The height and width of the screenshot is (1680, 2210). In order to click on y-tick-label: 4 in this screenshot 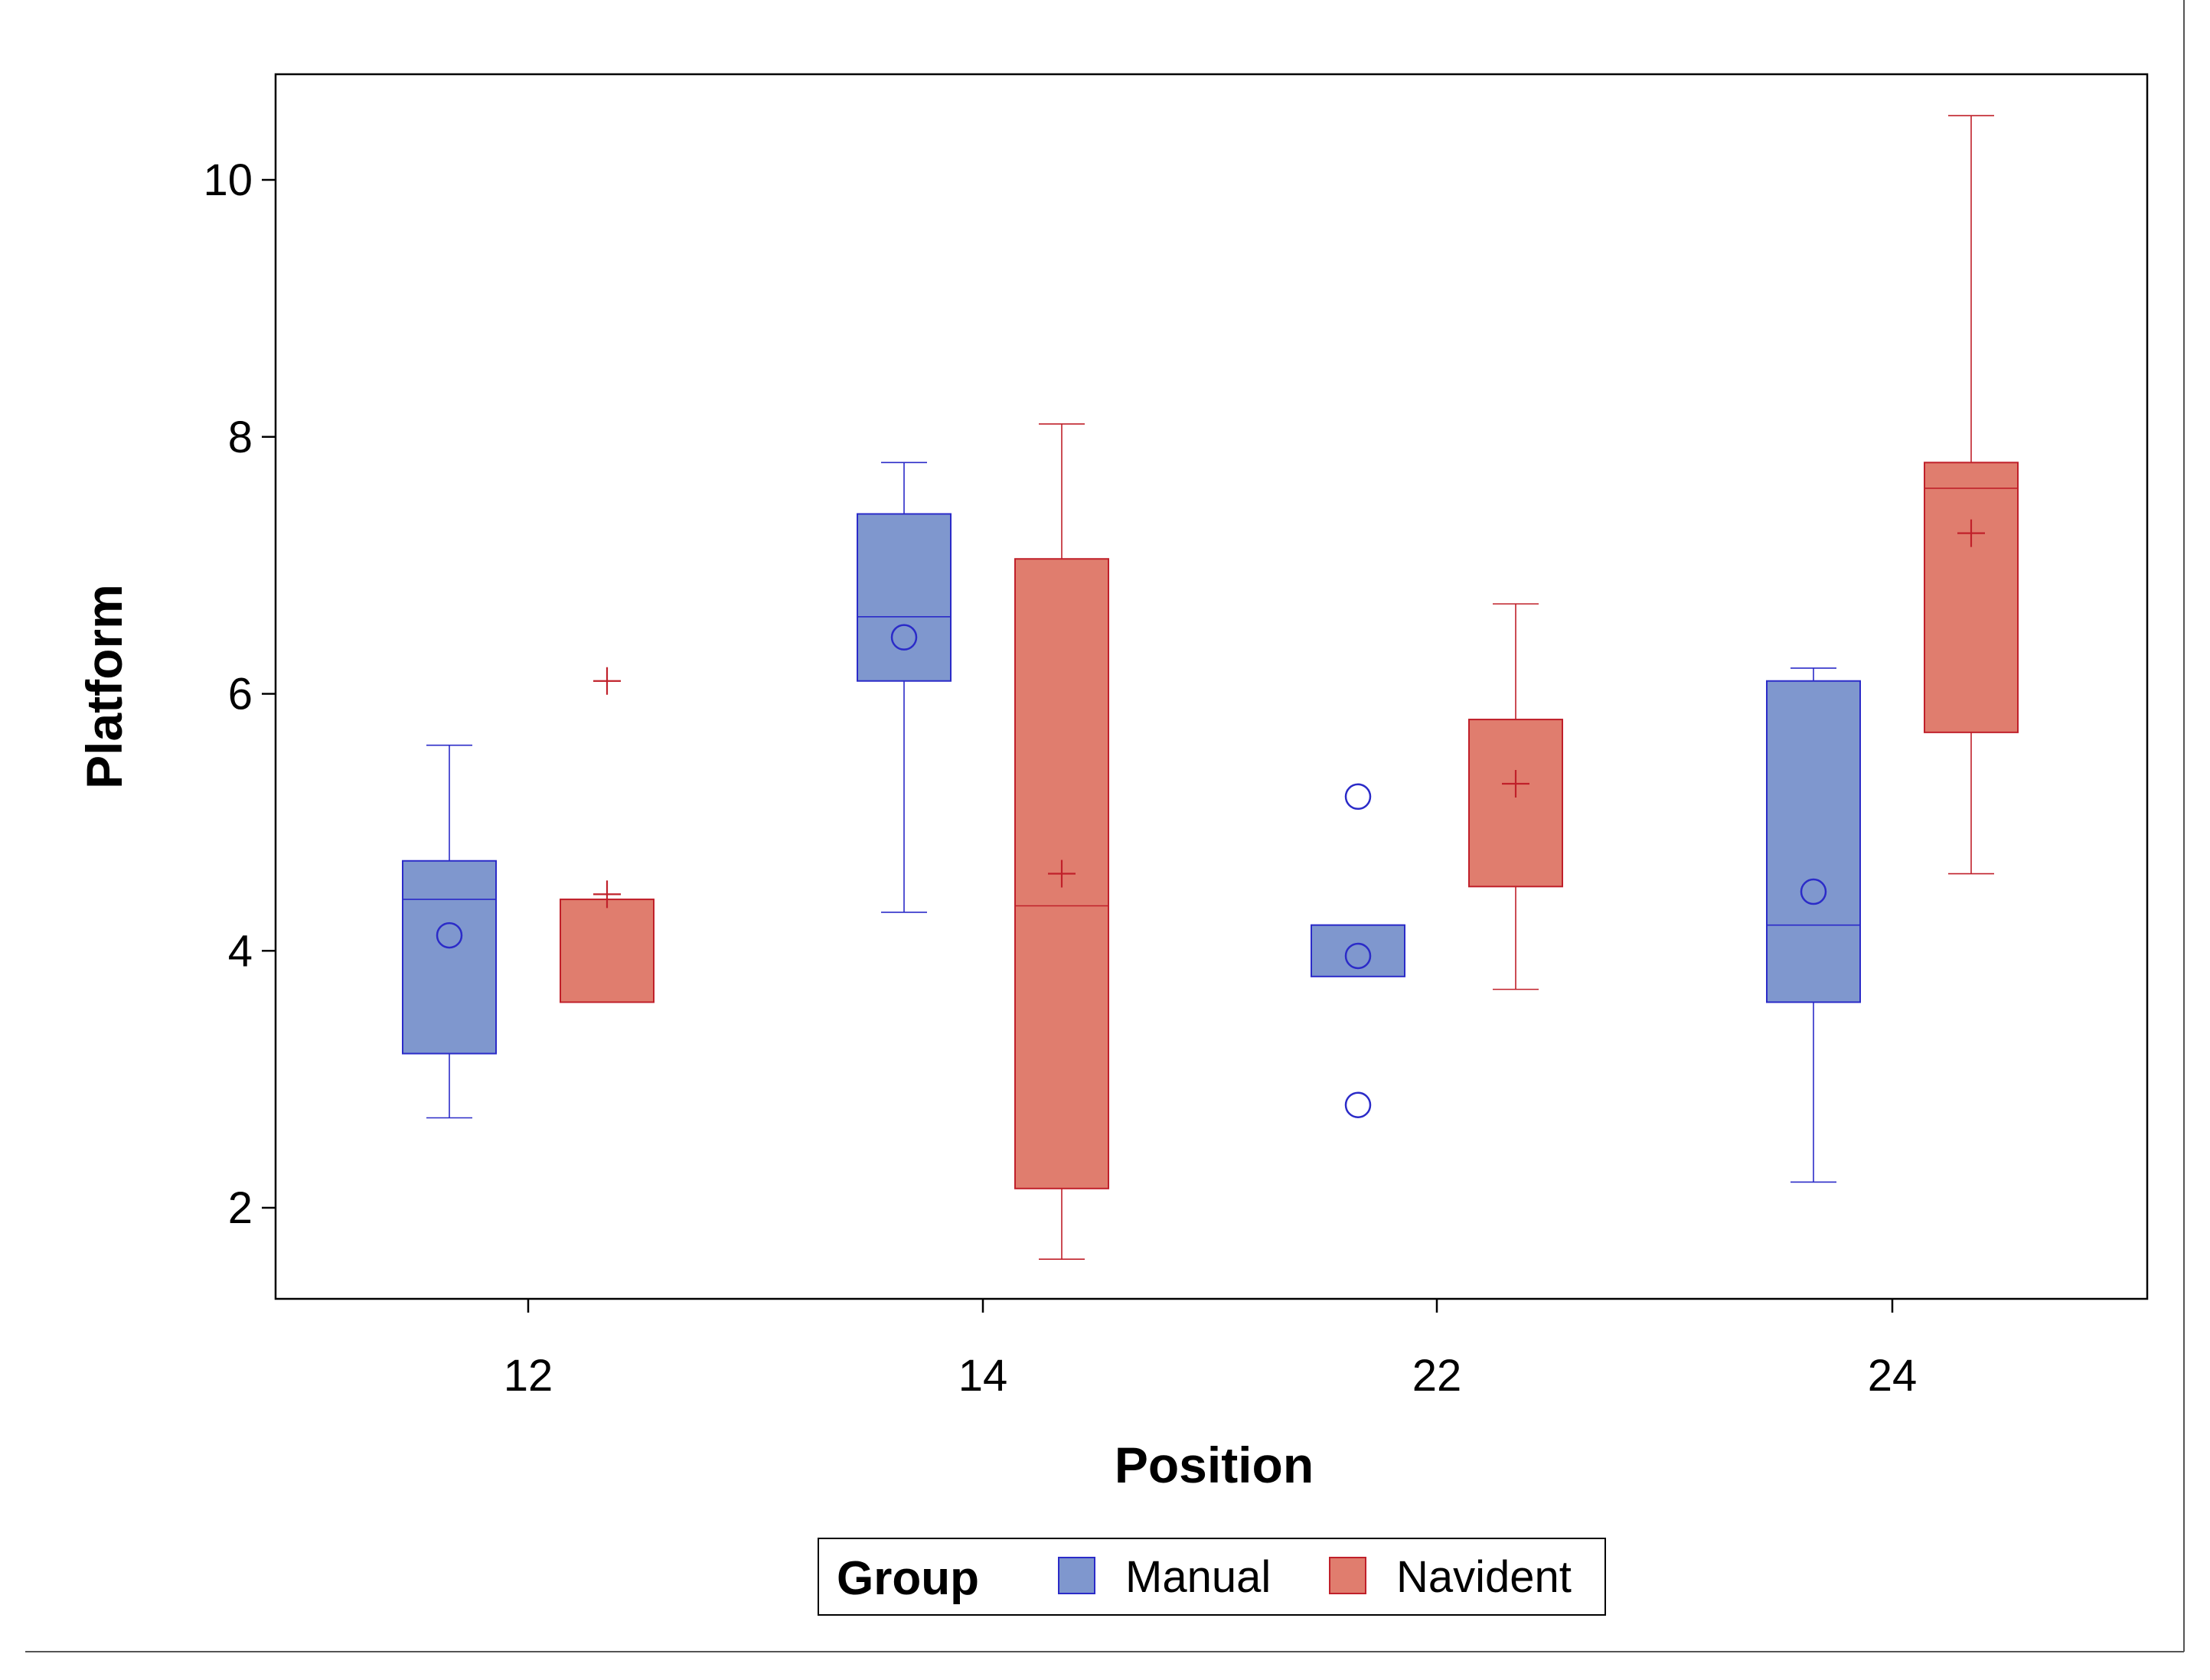, I will do `click(240, 951)`.